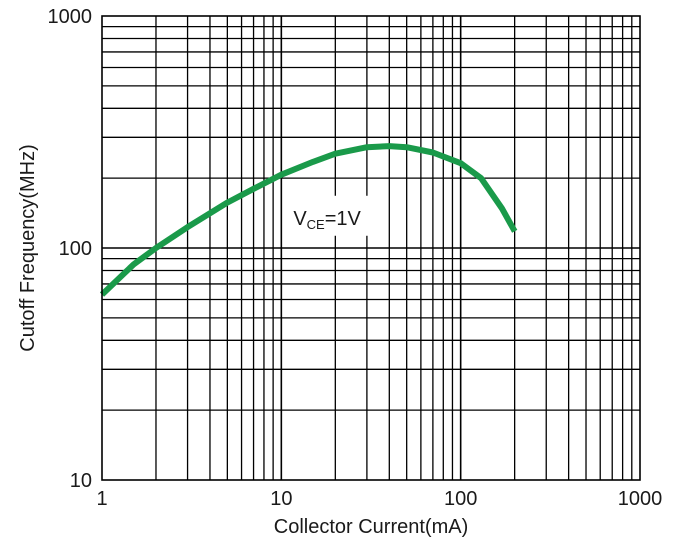  I want to click on y-tick-label: 10, so click(81, 481).